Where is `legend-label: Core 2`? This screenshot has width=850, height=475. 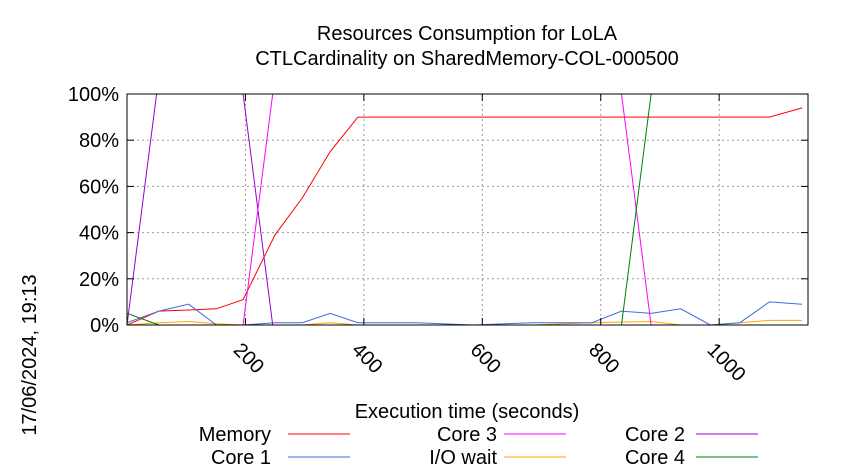 legend-label: Core 2 is located at coordinates (655, 435).